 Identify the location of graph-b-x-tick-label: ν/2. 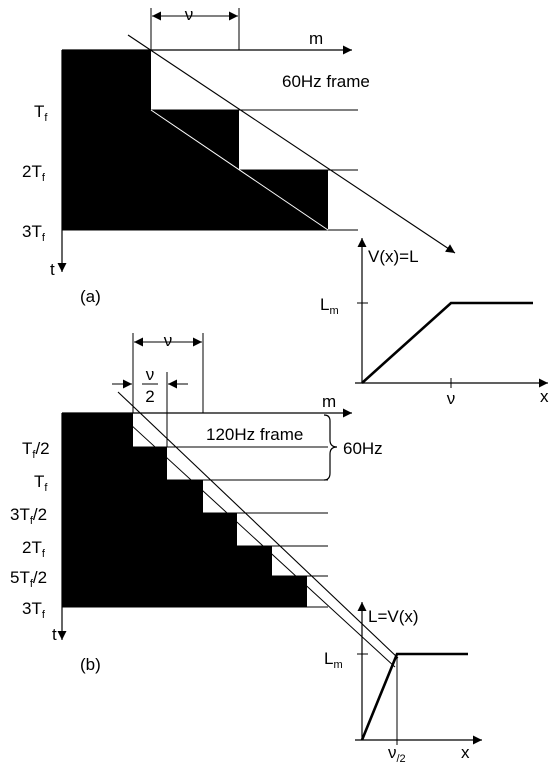
(397, 752).